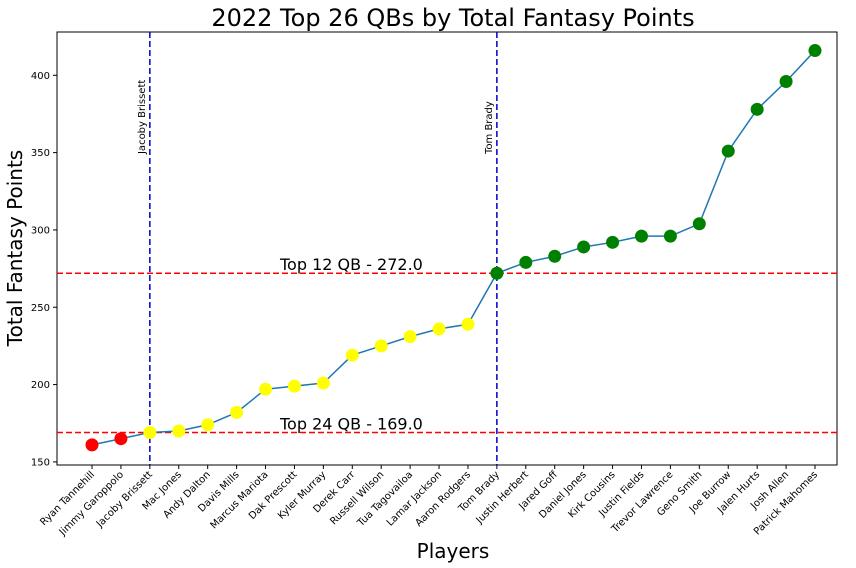 This screenshot has width=856, height=568. Describe the element at coordinates (40, 385) in the screenshot. I see `y-tick-label: 200` at that location.